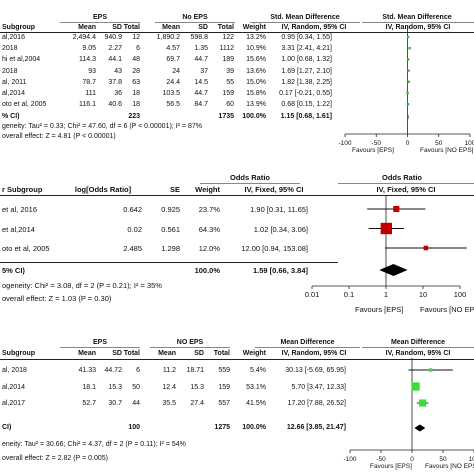 This screenshot has width=474, height=474. What do you see at coordinates (118, 71) in the screenshot?
I see `row-eps-sd: 43` at bounding box center [118, 71].